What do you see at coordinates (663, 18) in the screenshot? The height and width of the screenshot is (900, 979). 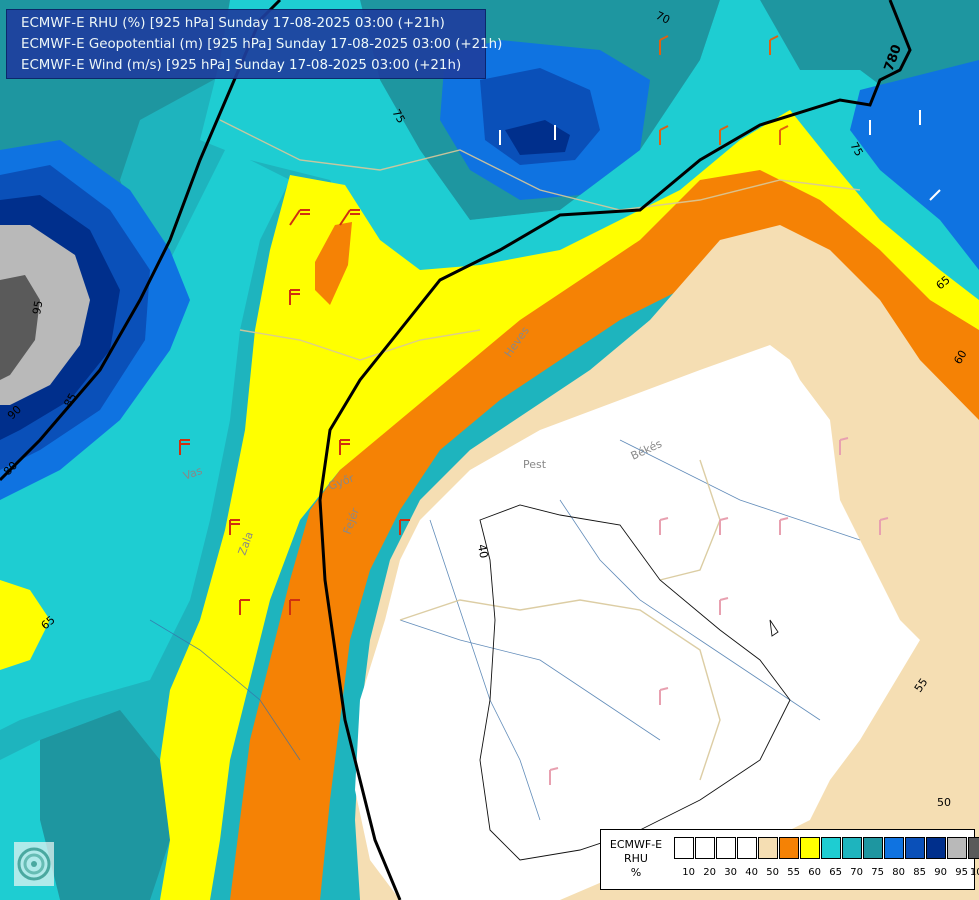 I see `contour-label: 70` at bounding box center [663, 18].